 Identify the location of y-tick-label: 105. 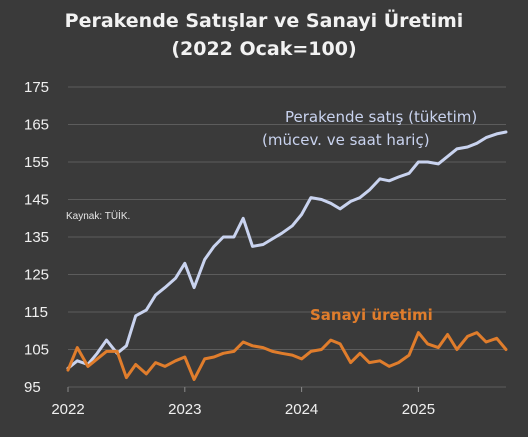
(36, 350).